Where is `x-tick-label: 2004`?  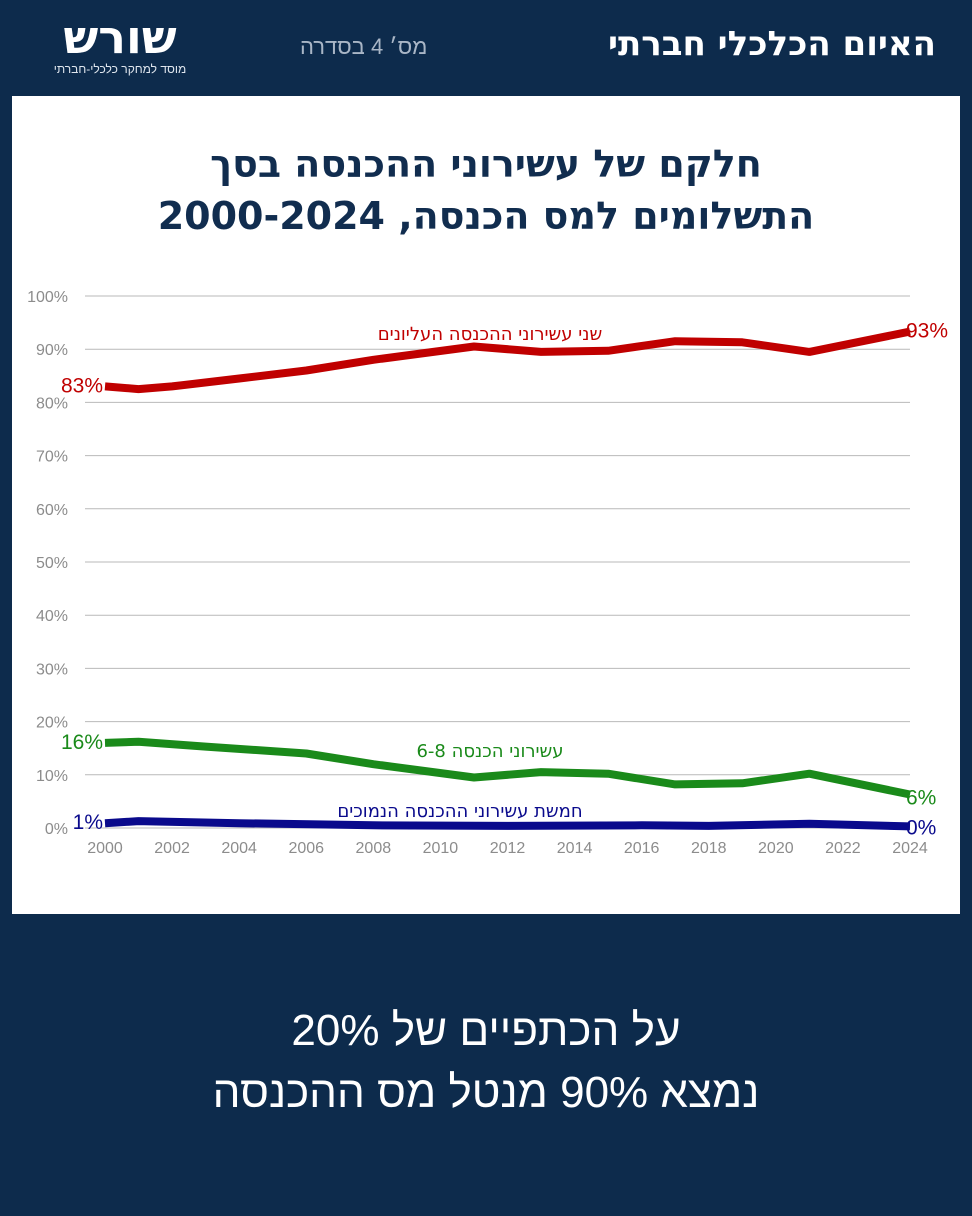 x-tick-label: 2004 is located at coordinates (239, 848).